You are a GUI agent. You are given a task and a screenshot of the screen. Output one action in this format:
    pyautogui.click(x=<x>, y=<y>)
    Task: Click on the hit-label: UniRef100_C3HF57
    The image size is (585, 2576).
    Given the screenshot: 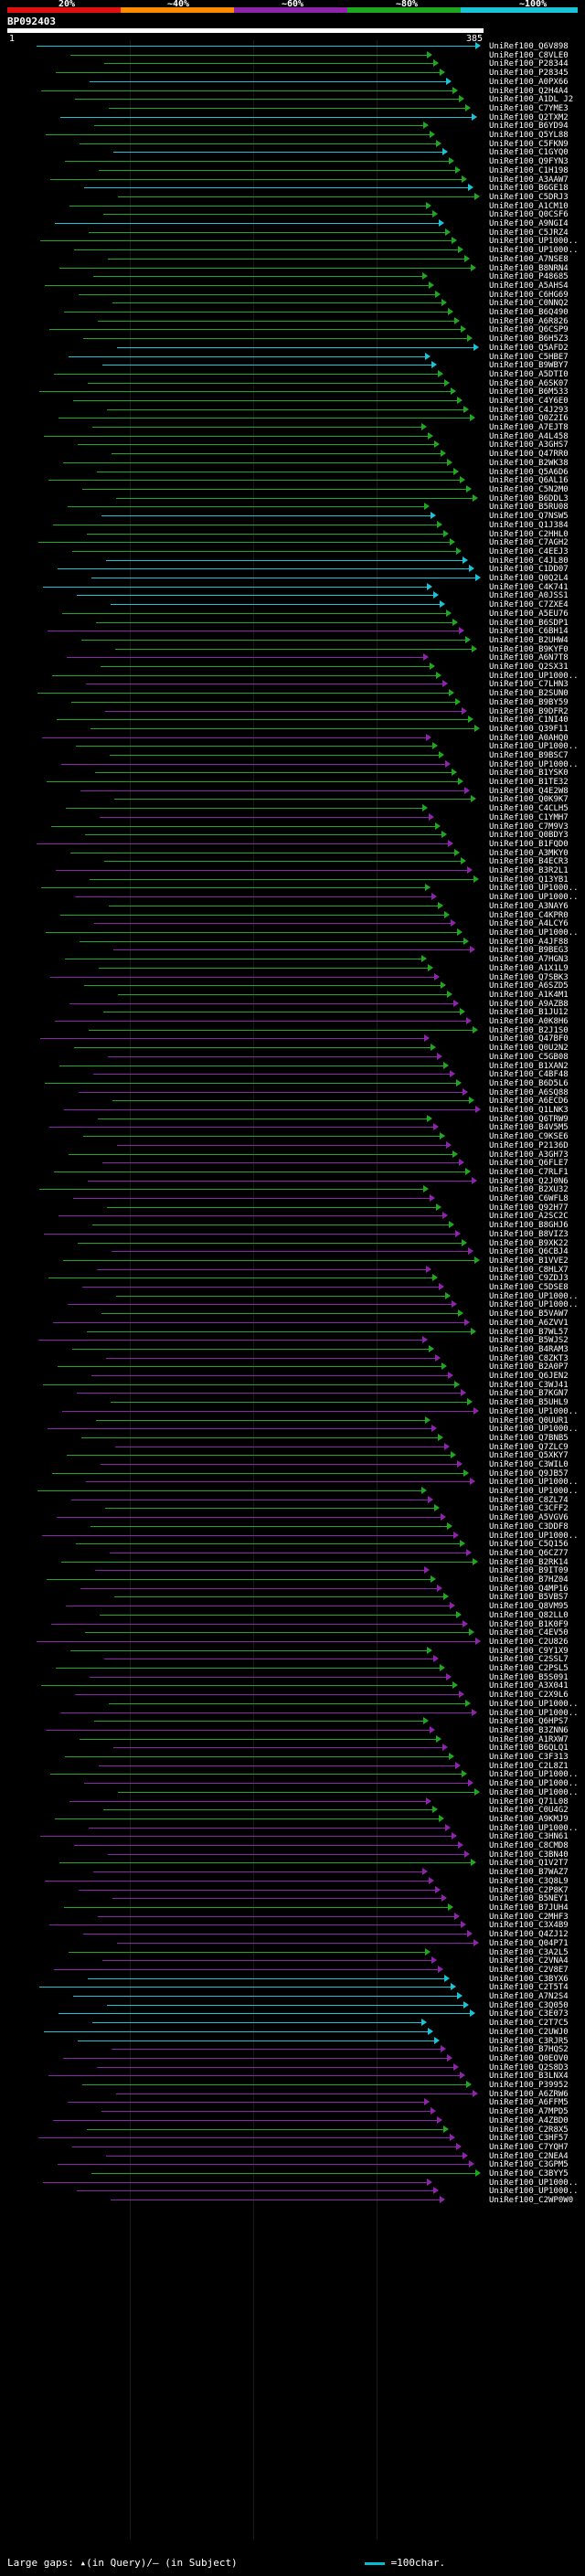 What is the action you would take?
    pyautogui.click(x=529, y=2138)
    